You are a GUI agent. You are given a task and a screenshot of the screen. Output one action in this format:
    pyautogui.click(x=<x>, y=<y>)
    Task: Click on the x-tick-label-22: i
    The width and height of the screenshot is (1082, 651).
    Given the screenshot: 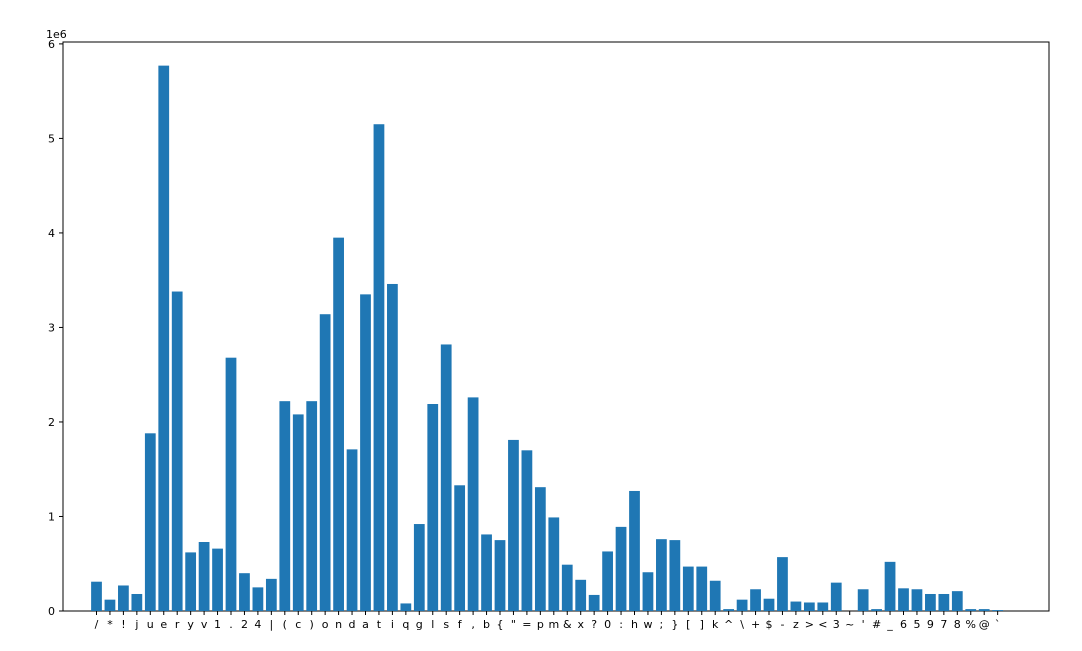 What is the action you would take?
    pyautogui.click(x=392, y=624)
    